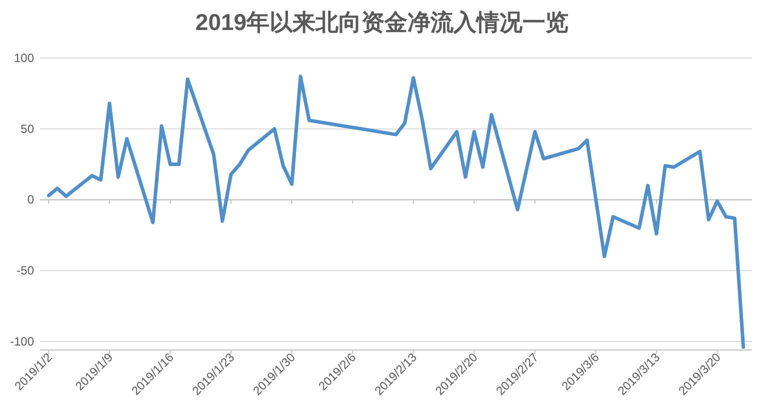  What do you see at coordinates (27, 129) in the screenshot?
I see `y-tick-label: 50` at bounding box center [27, 129].